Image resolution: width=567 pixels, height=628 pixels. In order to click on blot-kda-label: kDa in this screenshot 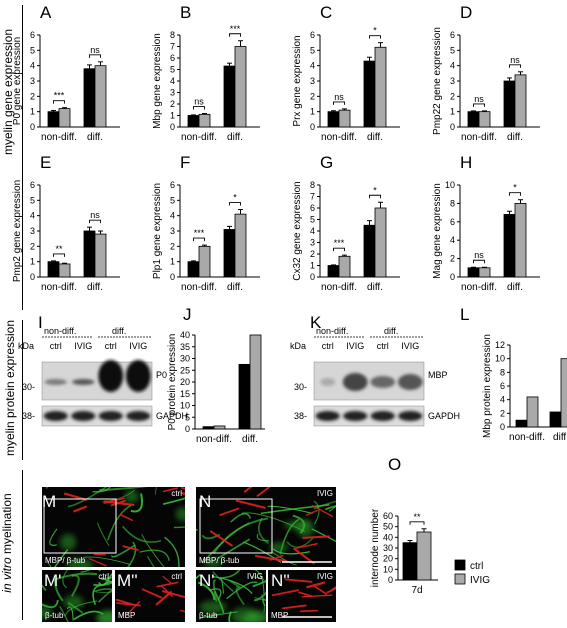, I will do `click(26, 346)`.